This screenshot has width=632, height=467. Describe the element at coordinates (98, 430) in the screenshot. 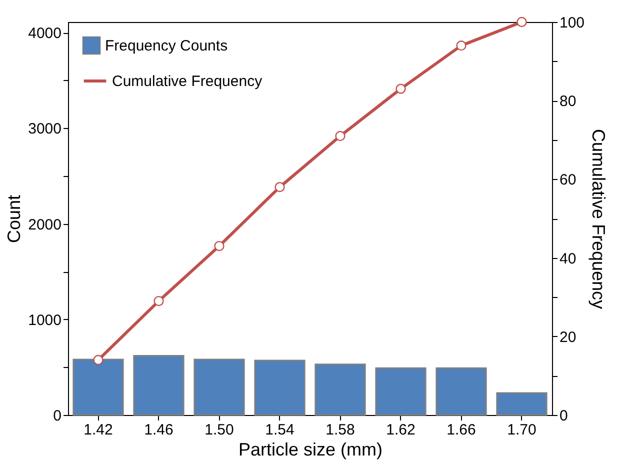

I see `x-tick-label: 1.42` at that location.